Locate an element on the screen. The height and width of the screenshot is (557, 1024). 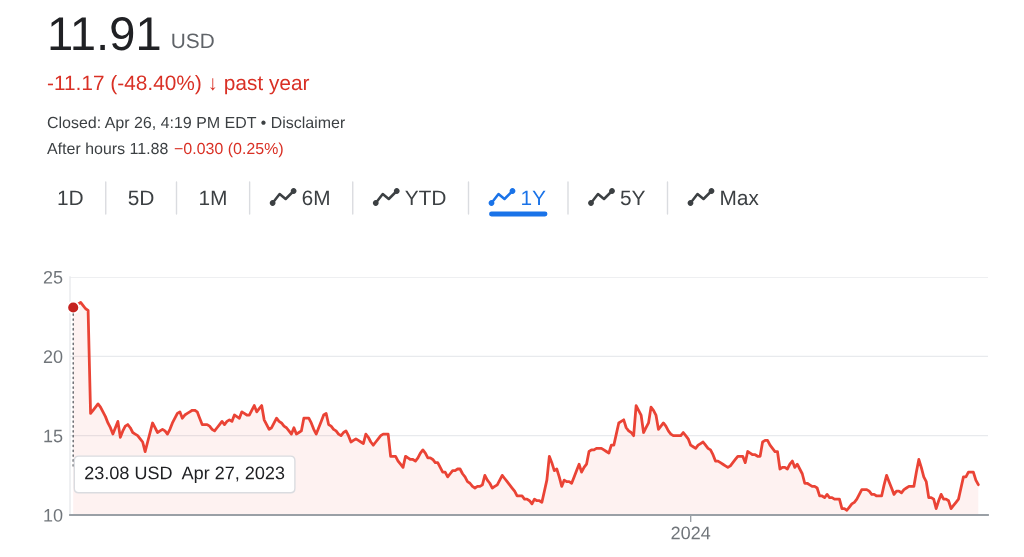
text: 5Y is located at coordinates (633, 198).